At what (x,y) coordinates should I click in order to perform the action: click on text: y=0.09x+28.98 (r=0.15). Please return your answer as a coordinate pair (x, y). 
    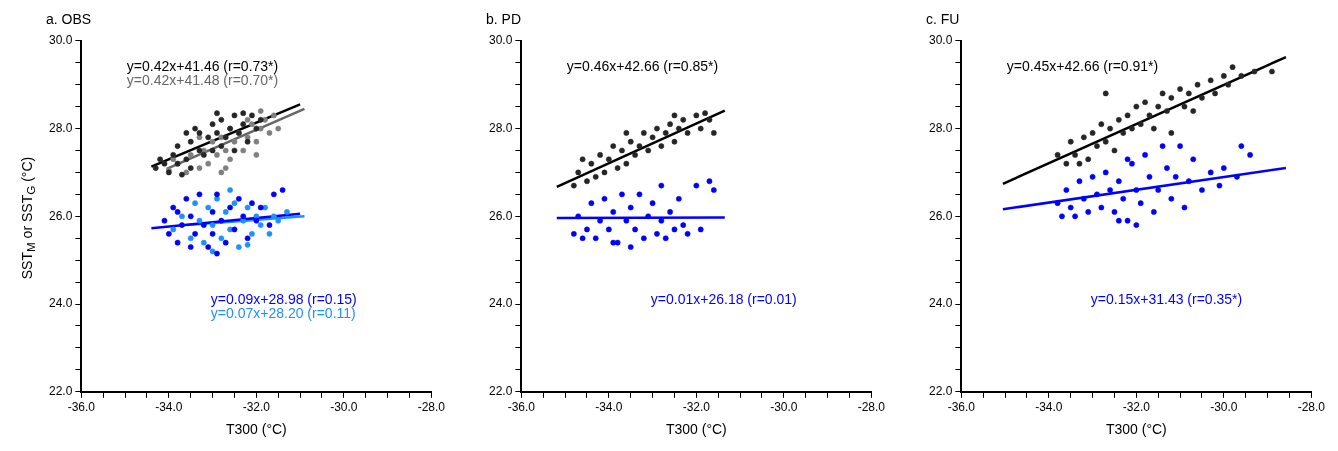
    Looking at the image, I should click on (283, 299).